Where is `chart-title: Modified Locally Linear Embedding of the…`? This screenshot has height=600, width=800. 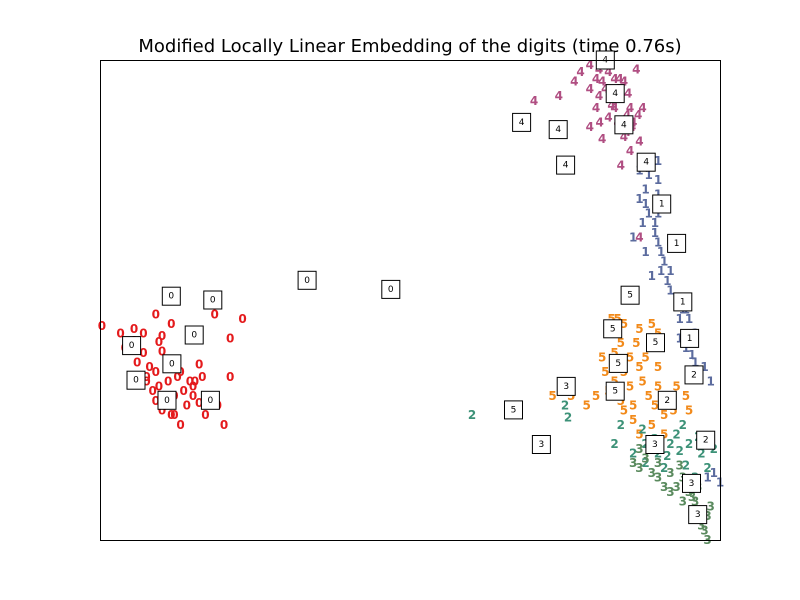 chart-title: Modified Locally Linear Embedding of the… is located at coordinates (409, 46).